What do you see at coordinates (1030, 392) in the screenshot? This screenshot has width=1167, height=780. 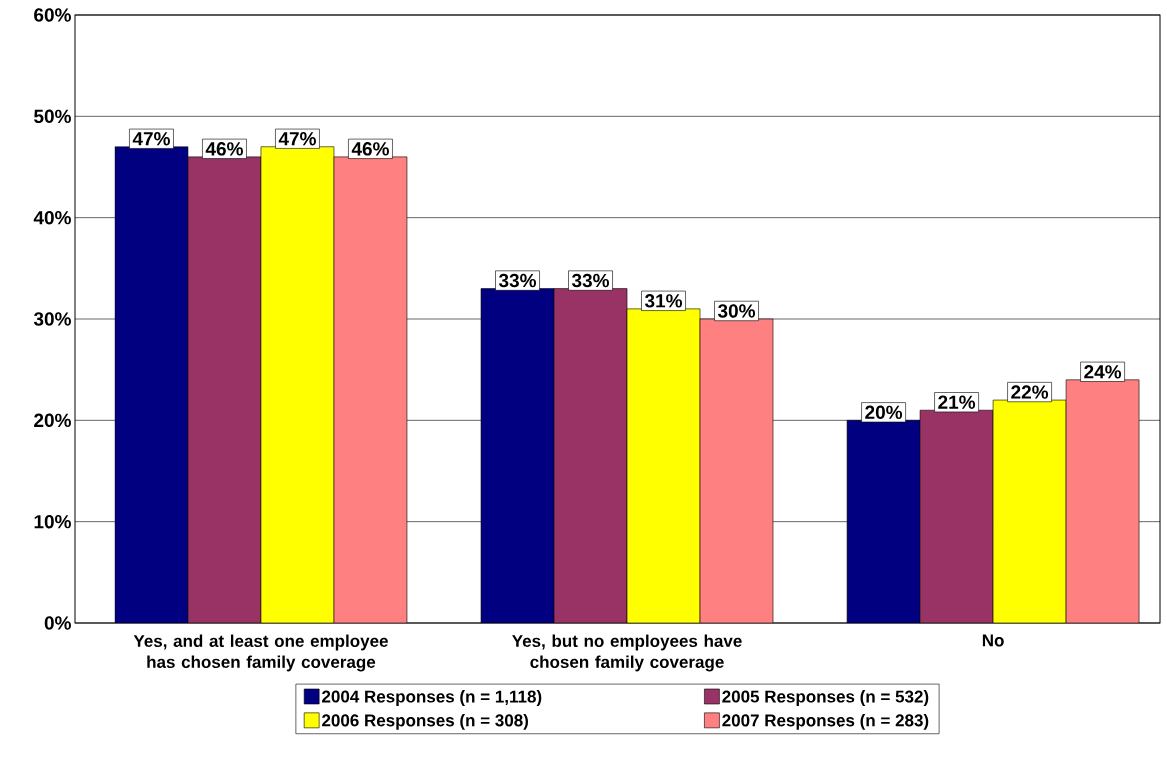 I see `data-label: 22%` at bounding box center [1030, 392].